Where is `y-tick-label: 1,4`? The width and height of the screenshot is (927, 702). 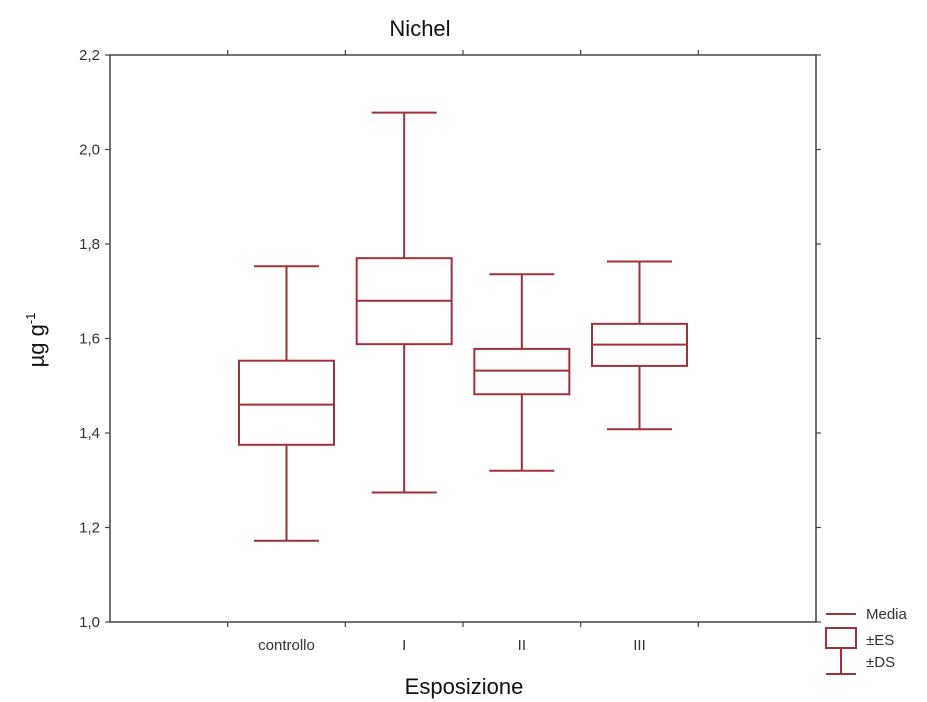
y-tick-label: 1,4 is located at coordinates (89, 433).